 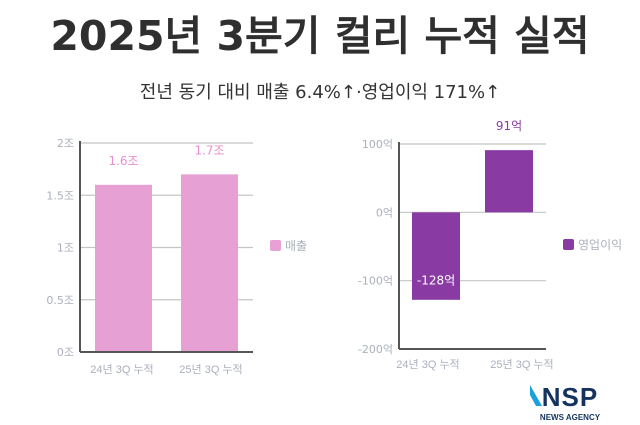 What do you see at coordinates (375, 281) in the screenshot?
I see `y-tick-label: -100억` at bounding box center [375, 281].